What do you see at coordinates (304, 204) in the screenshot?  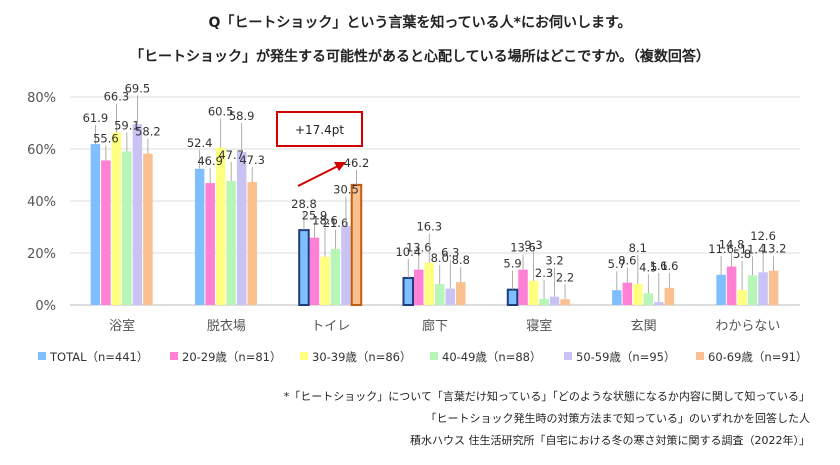 I see `data-label: 28.8` at bounding box center [304, 204].